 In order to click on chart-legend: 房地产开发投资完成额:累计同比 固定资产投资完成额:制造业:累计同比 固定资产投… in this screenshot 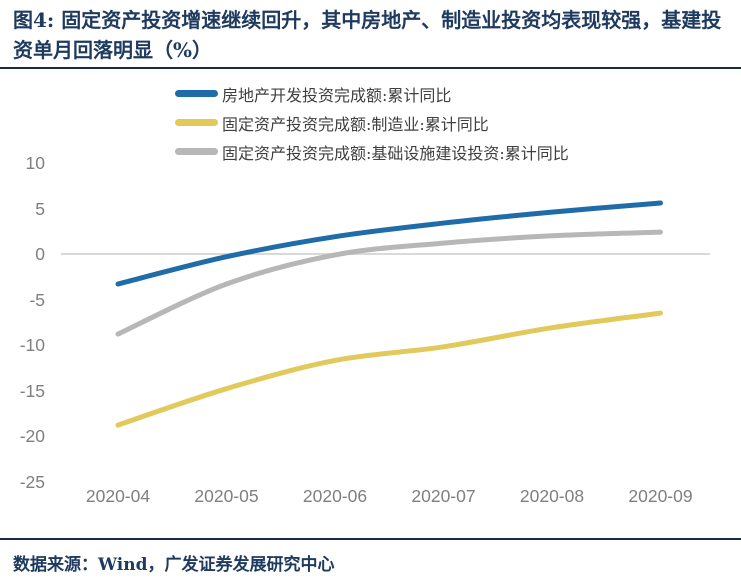, I will do `click(372, 122)`.